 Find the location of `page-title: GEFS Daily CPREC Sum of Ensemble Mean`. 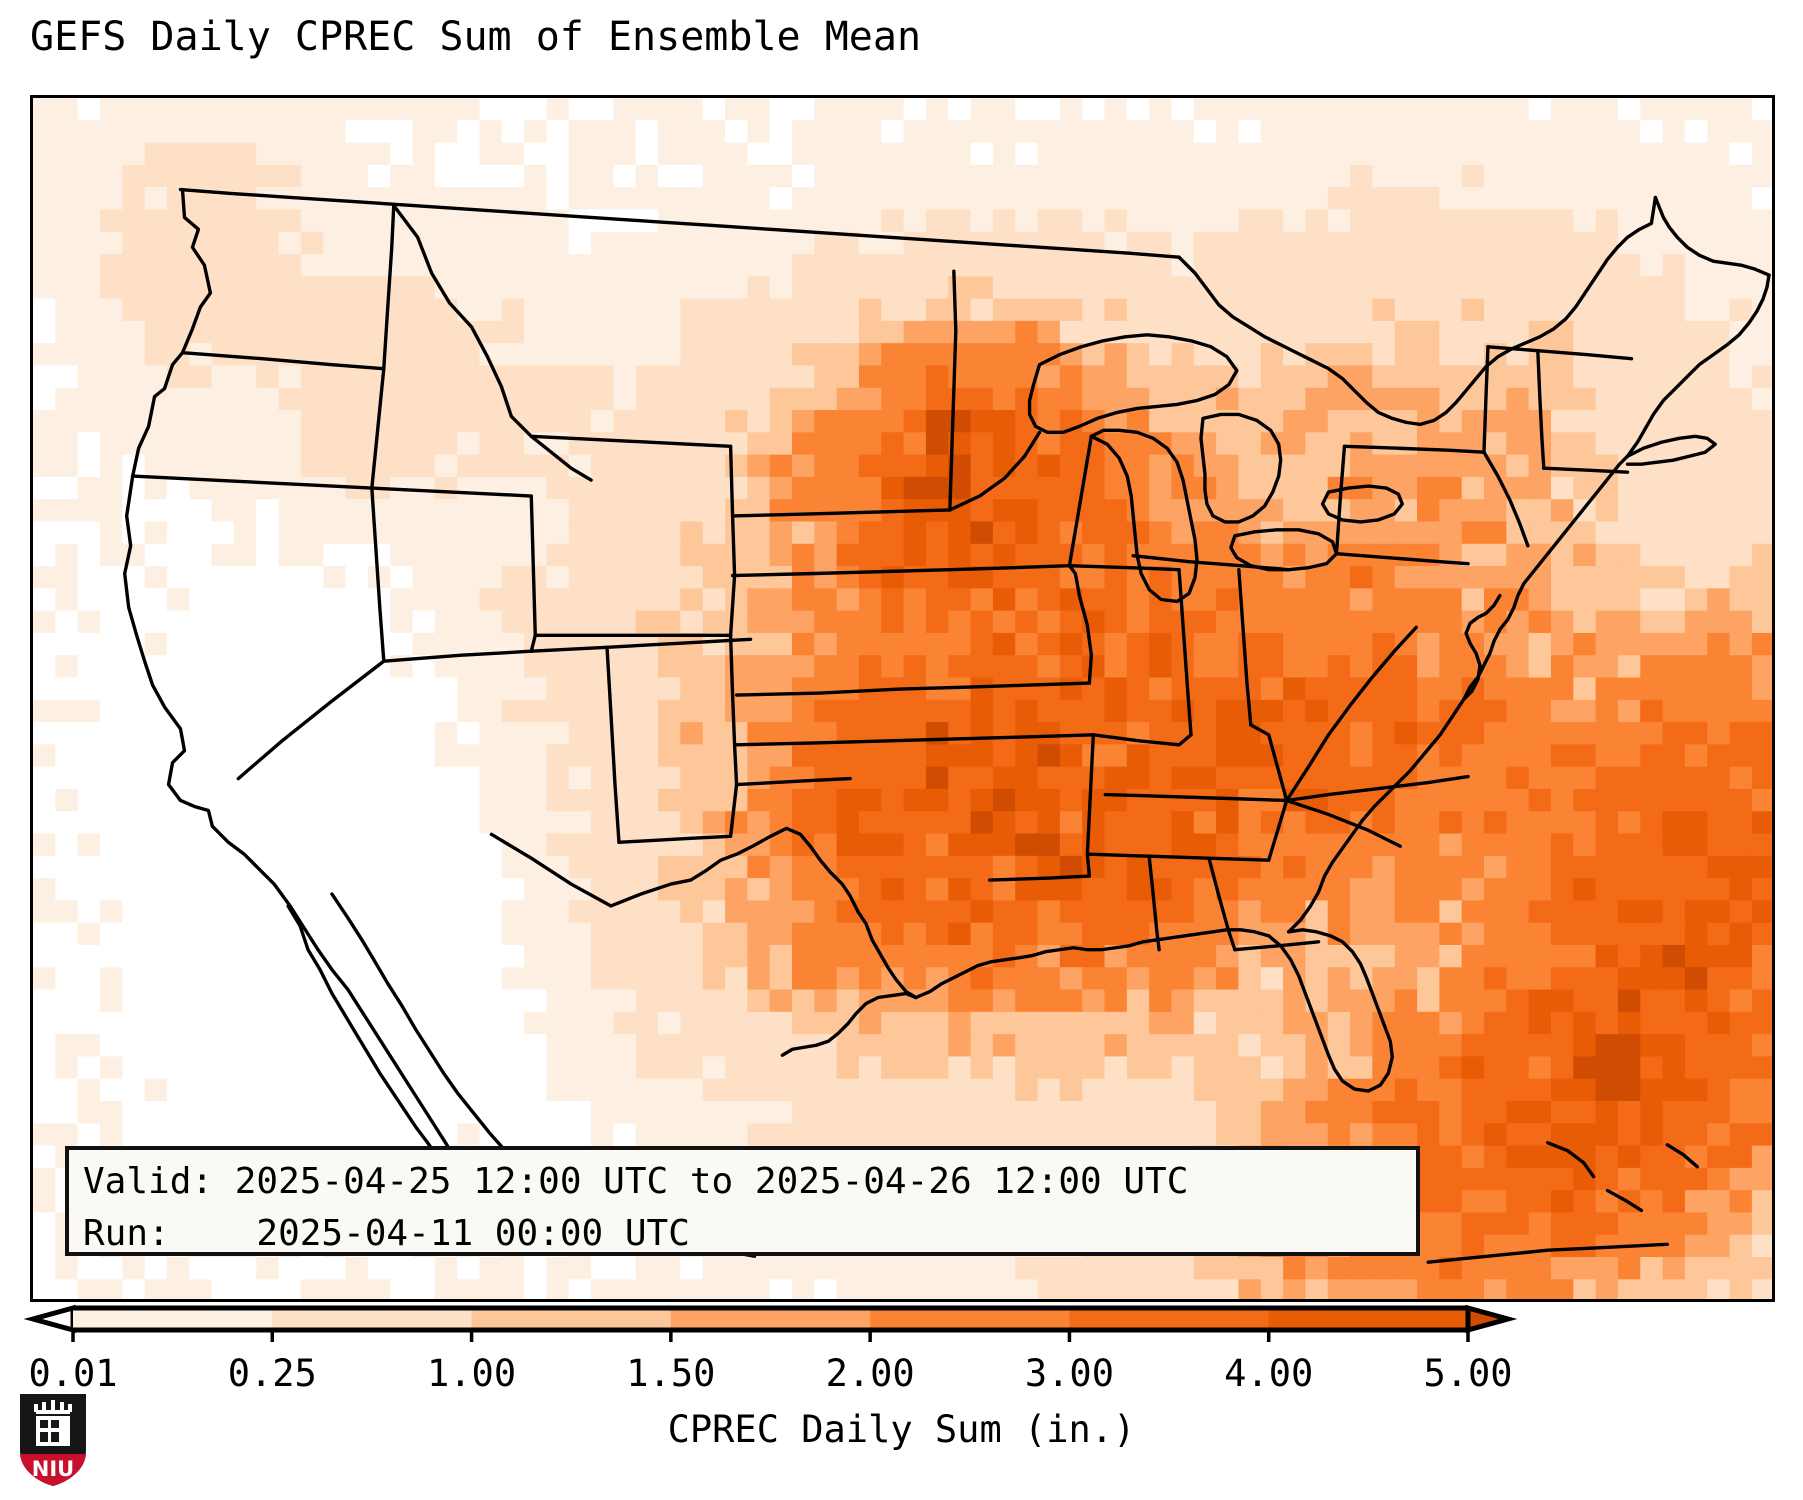

page-title: GEFS Daily CPREC Sum of Ensemble Mean is located at coordinates (476, 37).